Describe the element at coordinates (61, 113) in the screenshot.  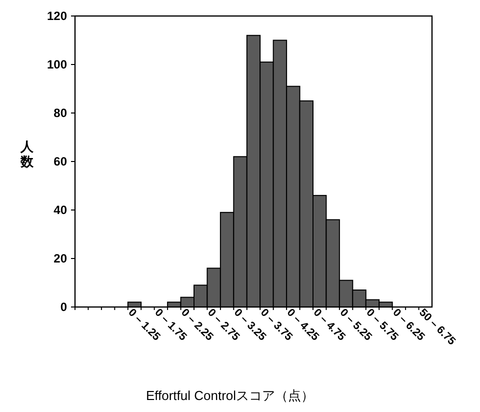
I see `y-tick-label: 80` at that location.